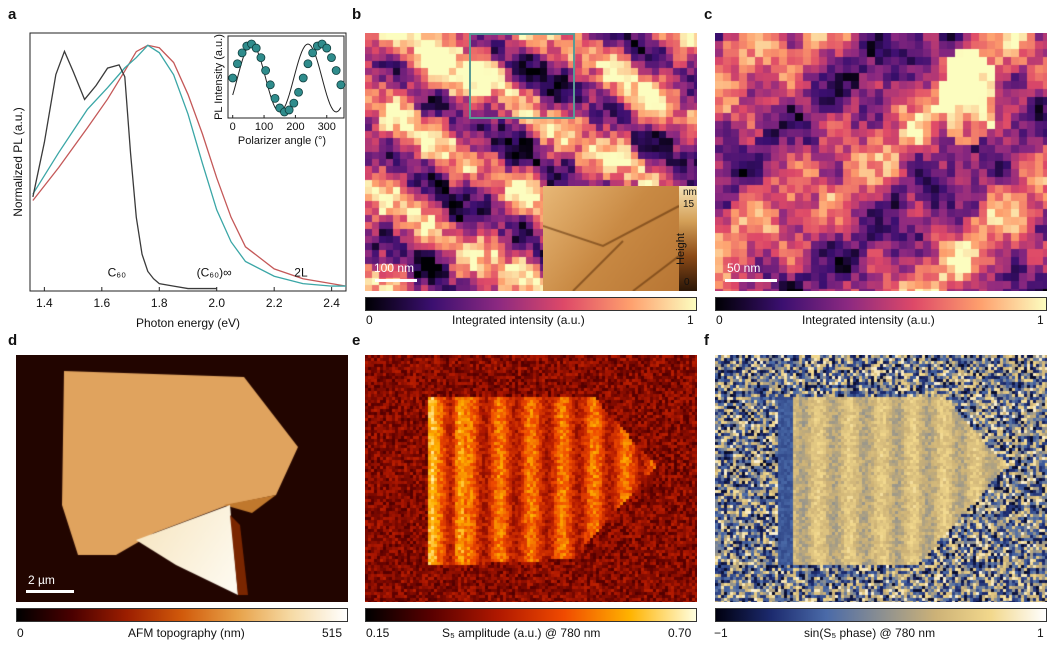 The image size is (1055, 668). I want to click on x-tick-label: 2.2, so click(274, 303).